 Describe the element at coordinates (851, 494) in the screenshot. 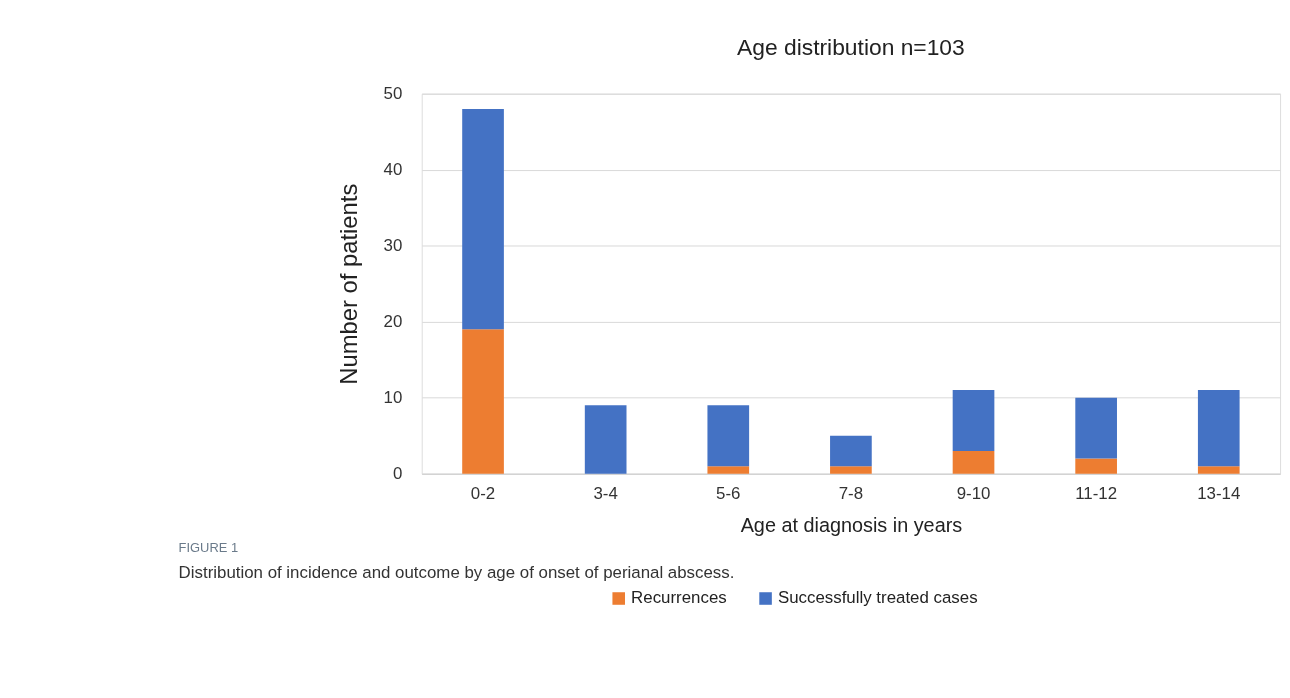

I see `x-tick-label: 7-8` at that location.